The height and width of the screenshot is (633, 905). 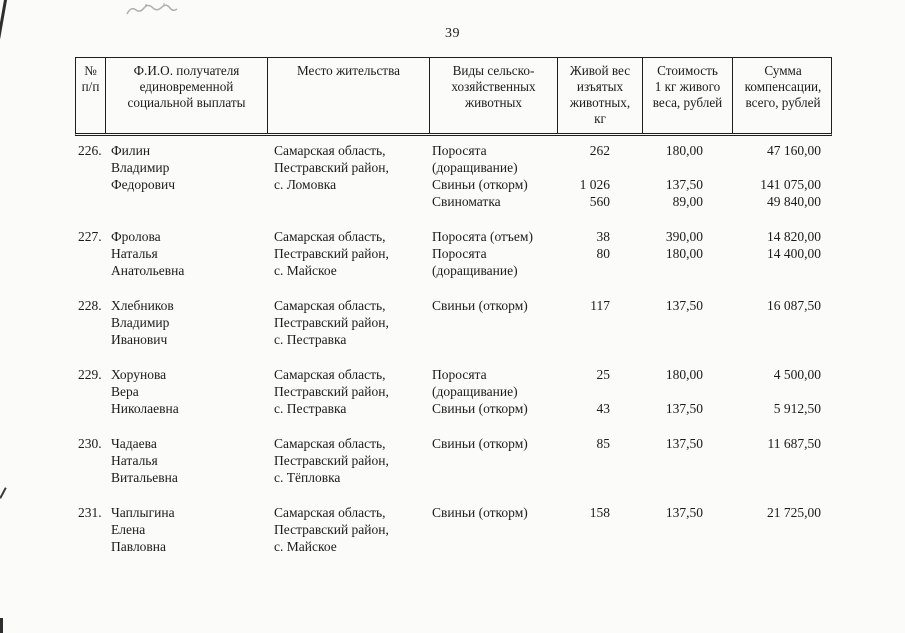 What do you see at coordinates (630, 159) in the screenshot?
I see `animal-entry: Поросята (доращивание) 262 180,00 47 160,00` at bounding box center [630, 159].